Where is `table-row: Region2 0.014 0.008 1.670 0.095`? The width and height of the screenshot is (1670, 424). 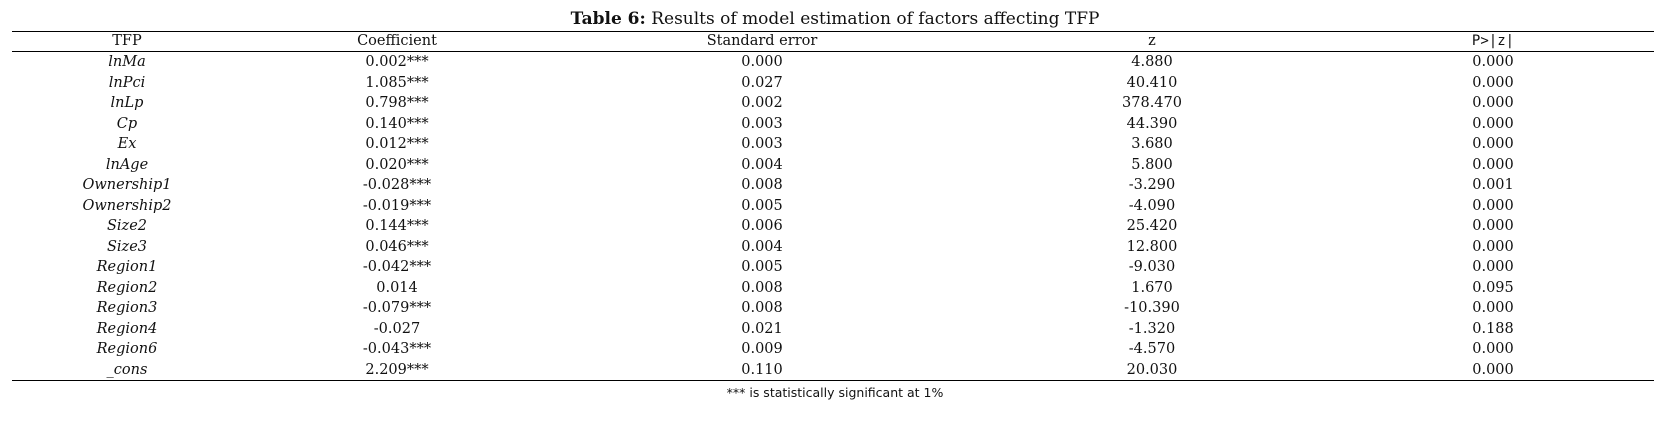 table-row: Region2 0.014 0.008 1.670 0.095 is located at coordinates (833, 288).